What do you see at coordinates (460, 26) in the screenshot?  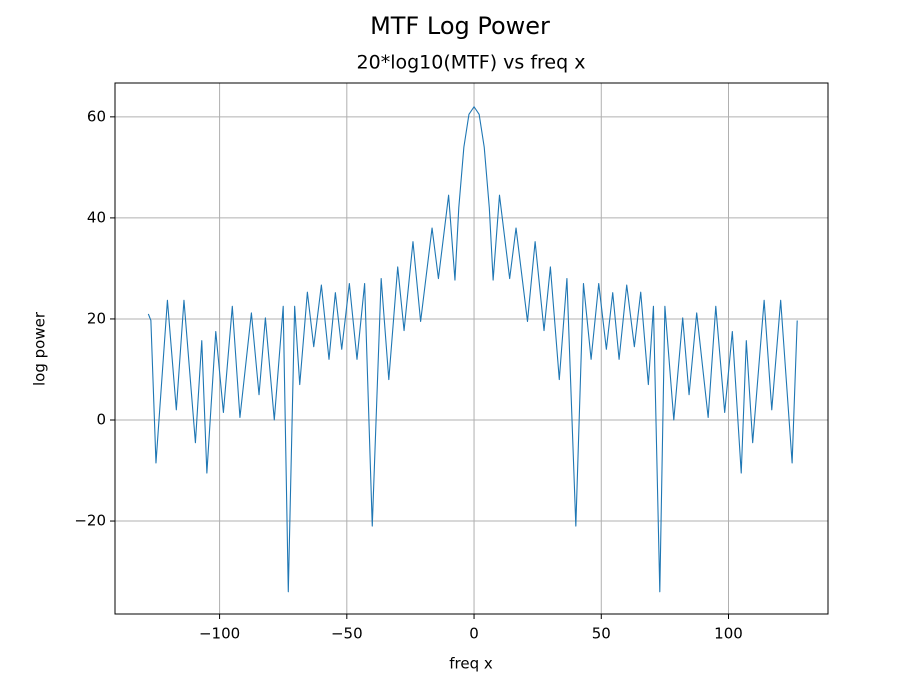 I see `chart-title: MTF Log Power` at bounding box center [460, 26].